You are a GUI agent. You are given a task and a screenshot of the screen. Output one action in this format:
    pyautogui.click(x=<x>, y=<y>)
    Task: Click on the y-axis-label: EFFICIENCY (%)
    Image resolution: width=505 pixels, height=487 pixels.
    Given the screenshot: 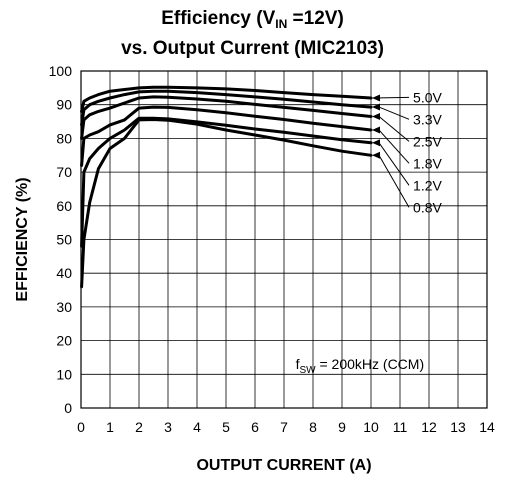 What is the action you would take?
    pyautogui.click(x=22, y=239)
    